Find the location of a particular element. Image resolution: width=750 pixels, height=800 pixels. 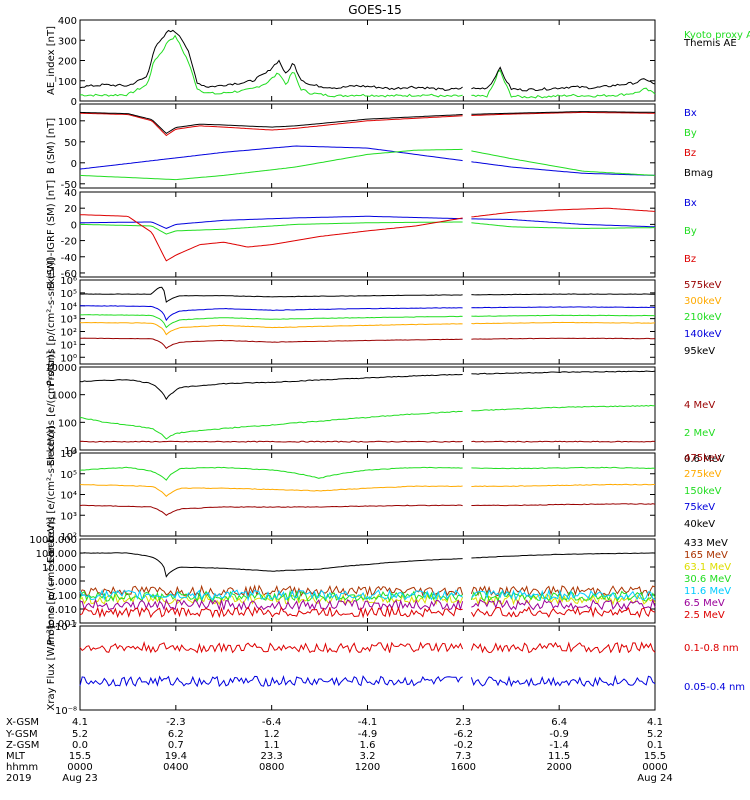

legend-entry: 150keV is located at coordinates (703, 491).